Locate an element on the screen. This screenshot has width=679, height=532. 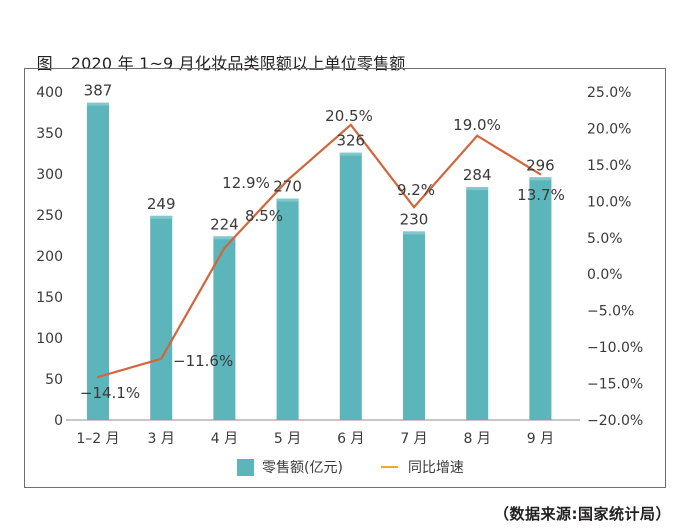
bar-value-label: 296 is located at coordinates (540, 165).